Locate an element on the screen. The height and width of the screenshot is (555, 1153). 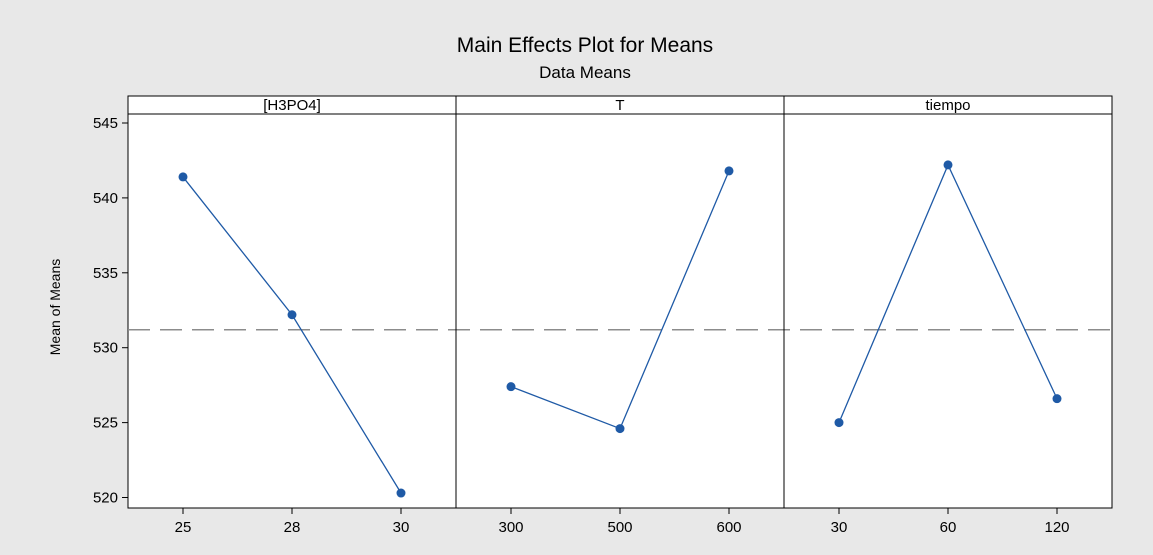
y-tick-label: 520 is located at coordinates (105, 498).